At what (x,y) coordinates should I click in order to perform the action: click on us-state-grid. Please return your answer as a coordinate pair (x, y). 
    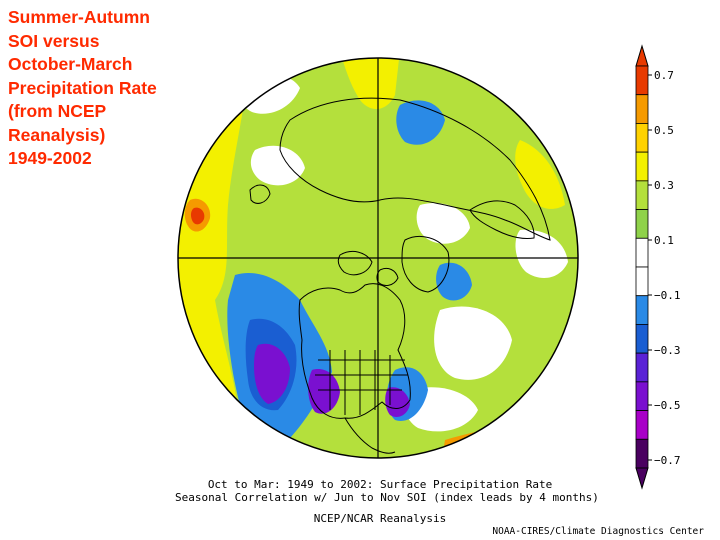
    Looking at the image, I should click on (361, 382).